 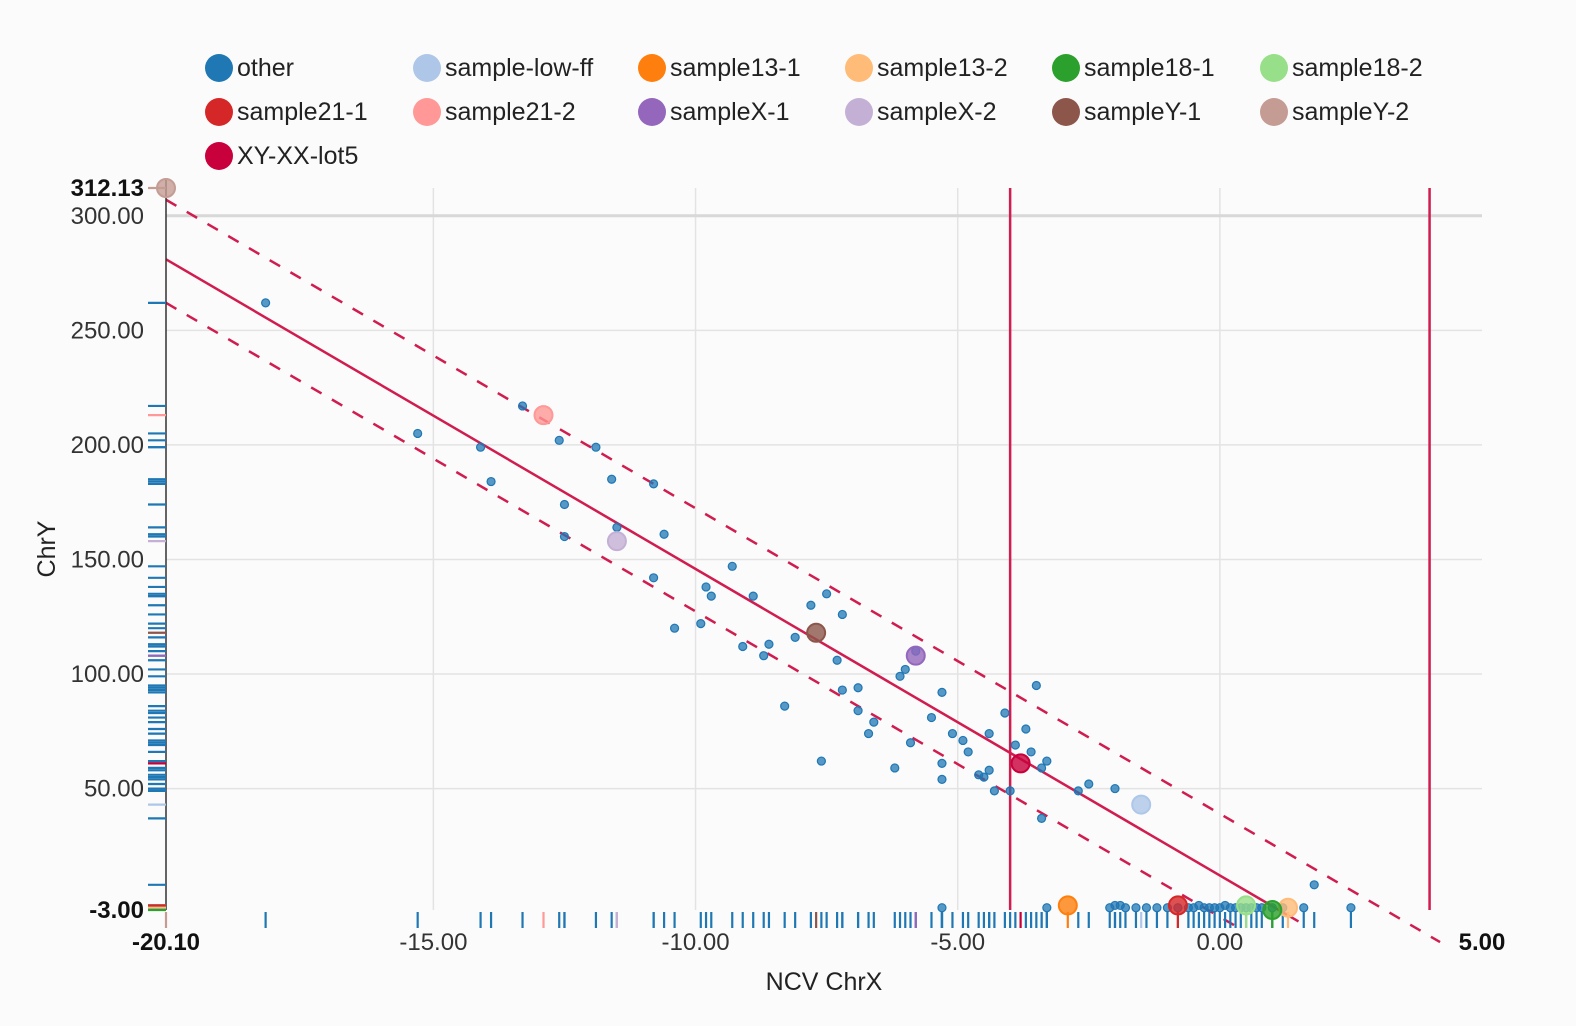 I want to click on legend-item: sample18-2, so click(x=1341, y=68).